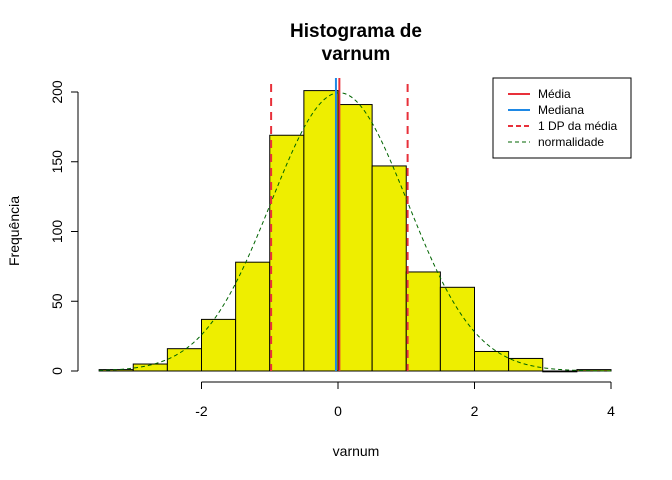 The height and width of the screenshot is (480, 672). What do you see at coordinates (57, 371) in the screenshot?
I see `y-tick-label-0: 0` at bounding box center [57, 371].